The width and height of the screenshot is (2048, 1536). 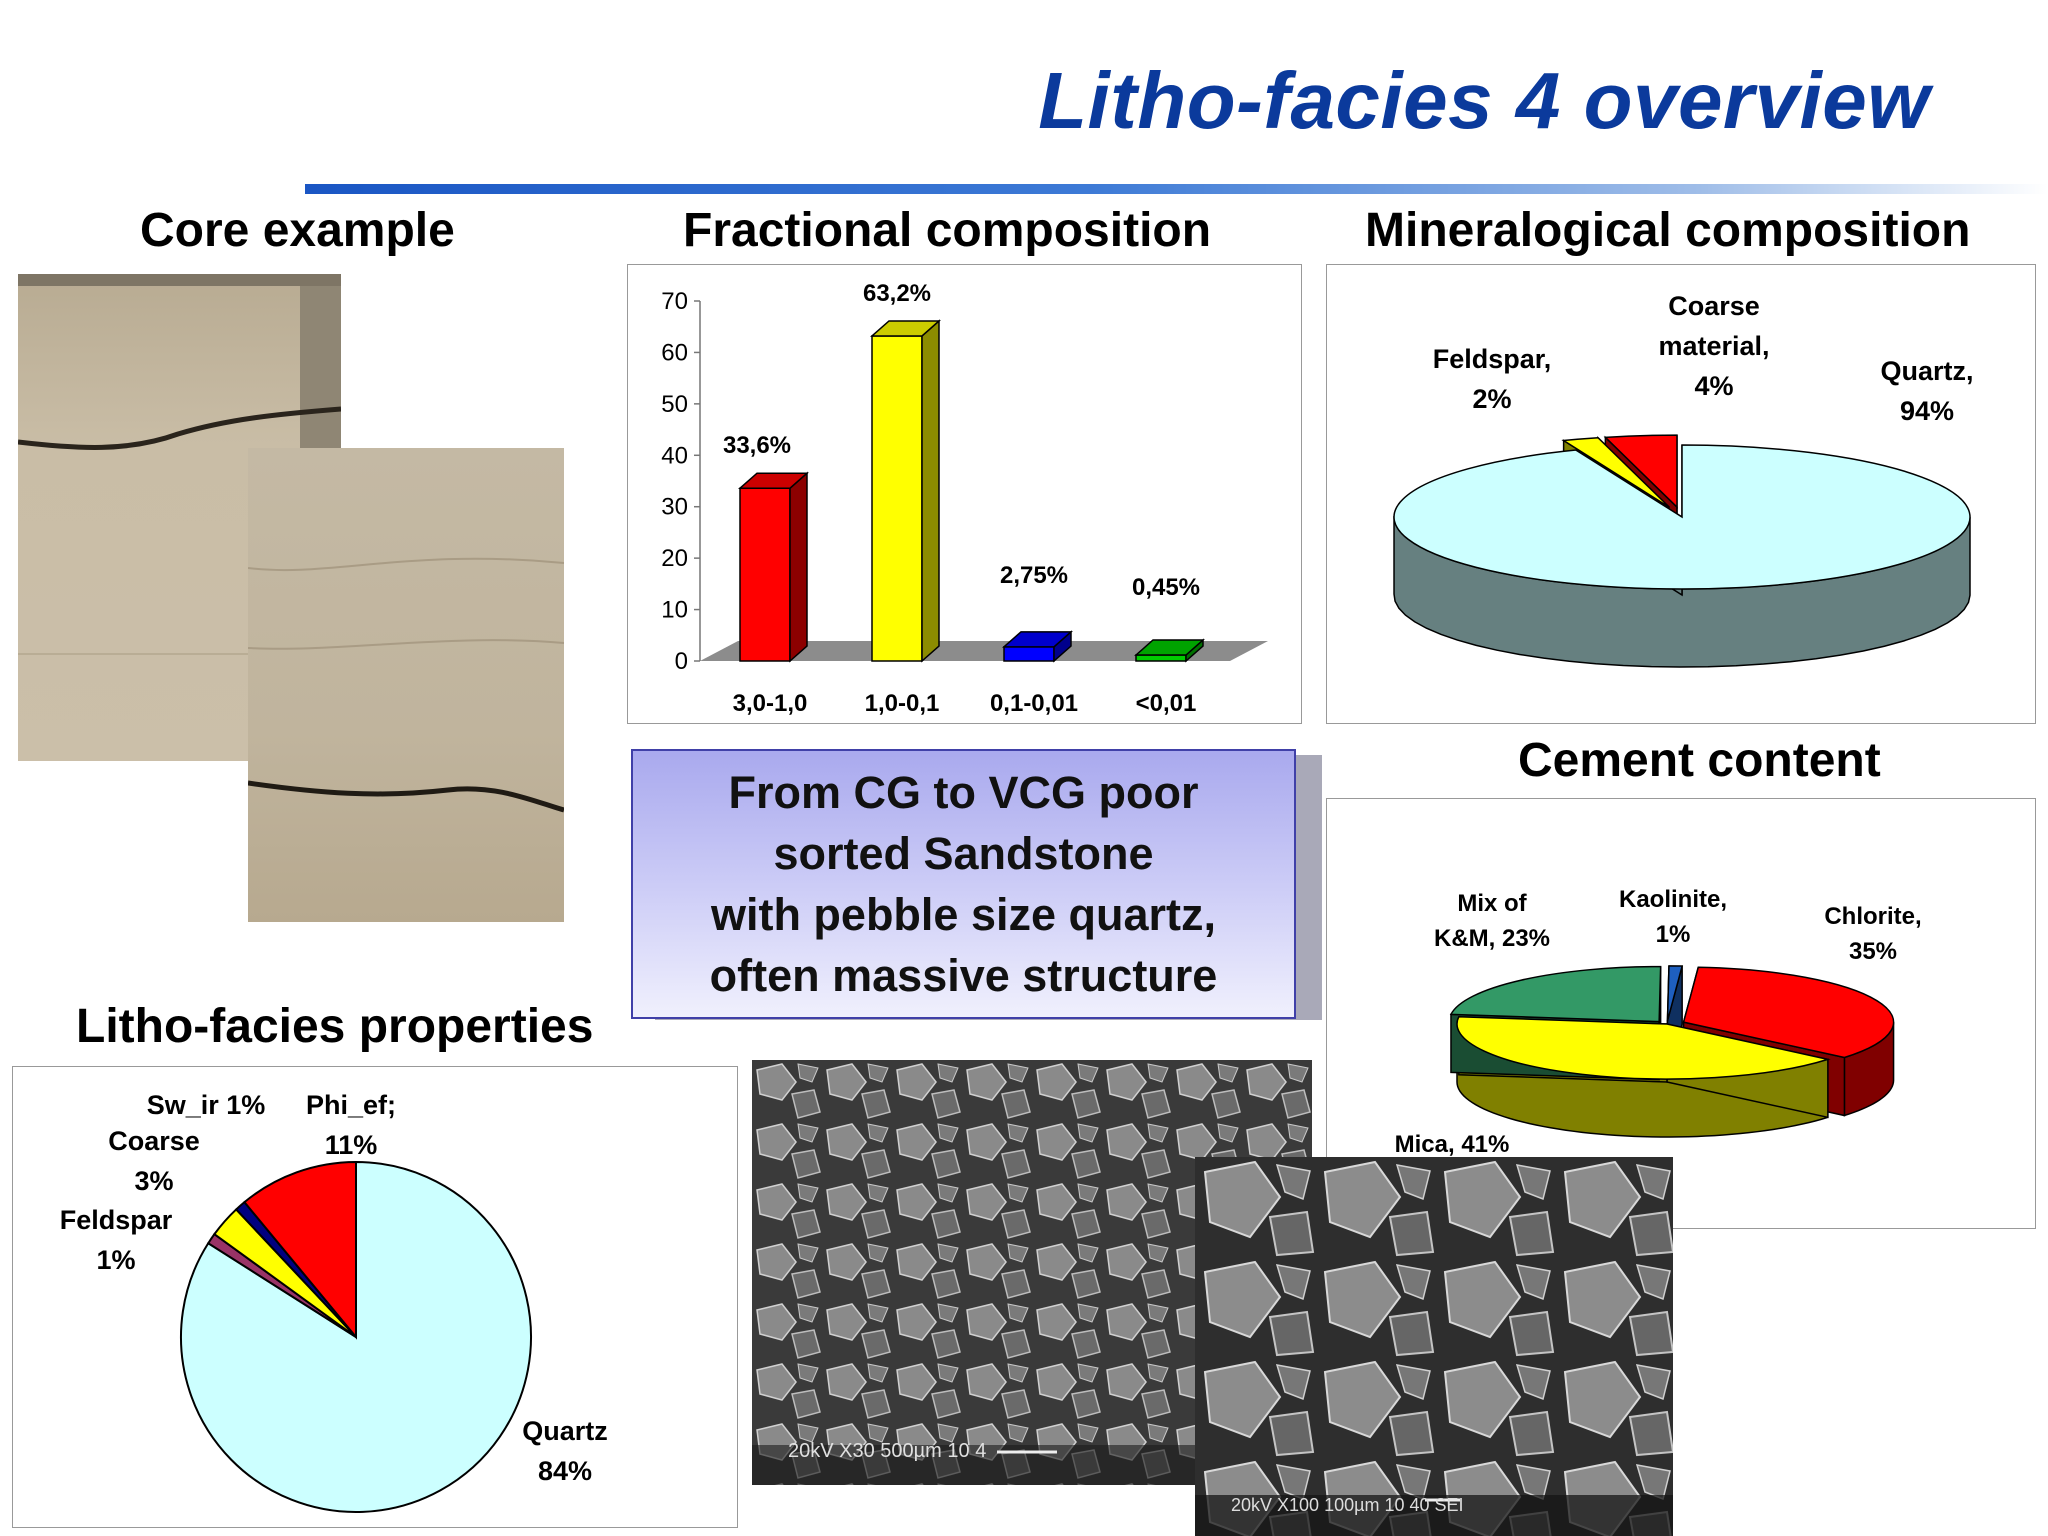 I want to click on y-tick-label: 10, so click(x=674, y=610).